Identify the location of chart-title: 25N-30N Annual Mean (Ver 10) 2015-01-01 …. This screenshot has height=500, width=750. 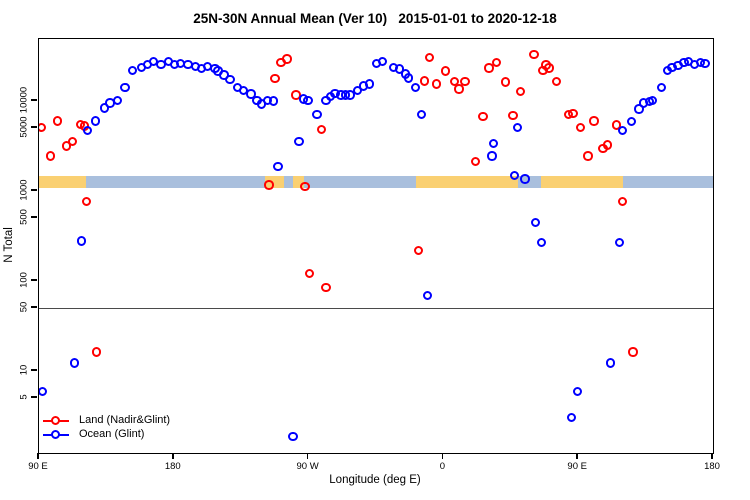
(375, 18).